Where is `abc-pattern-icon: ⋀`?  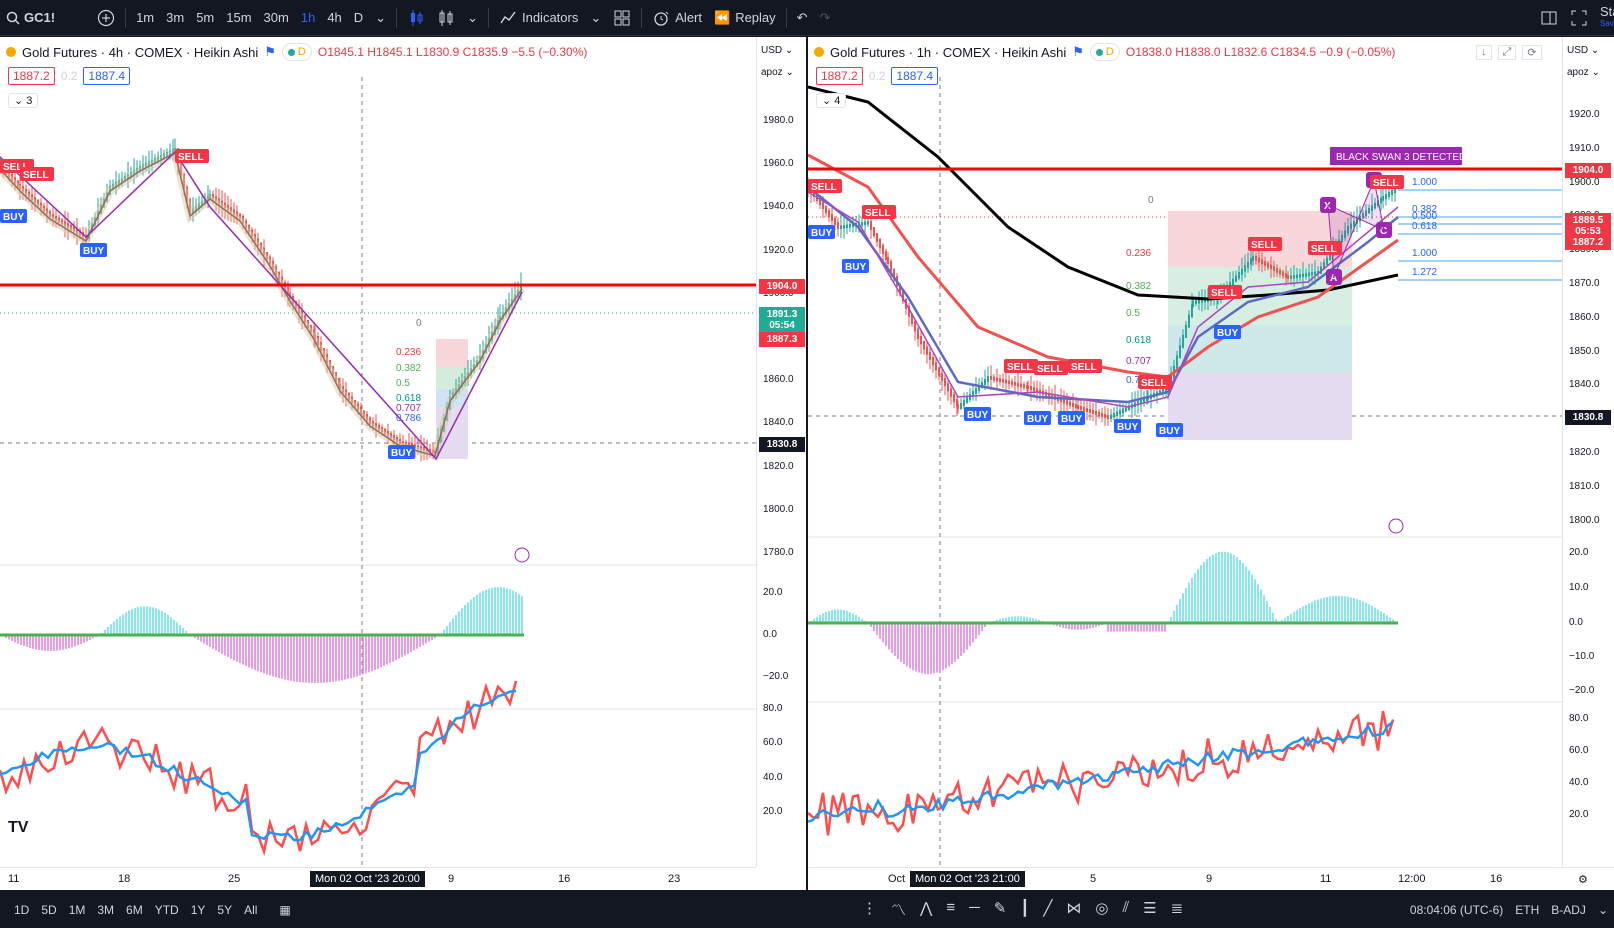 abc-pattern-icon: ⋀ is located at coordinates (926, 908).